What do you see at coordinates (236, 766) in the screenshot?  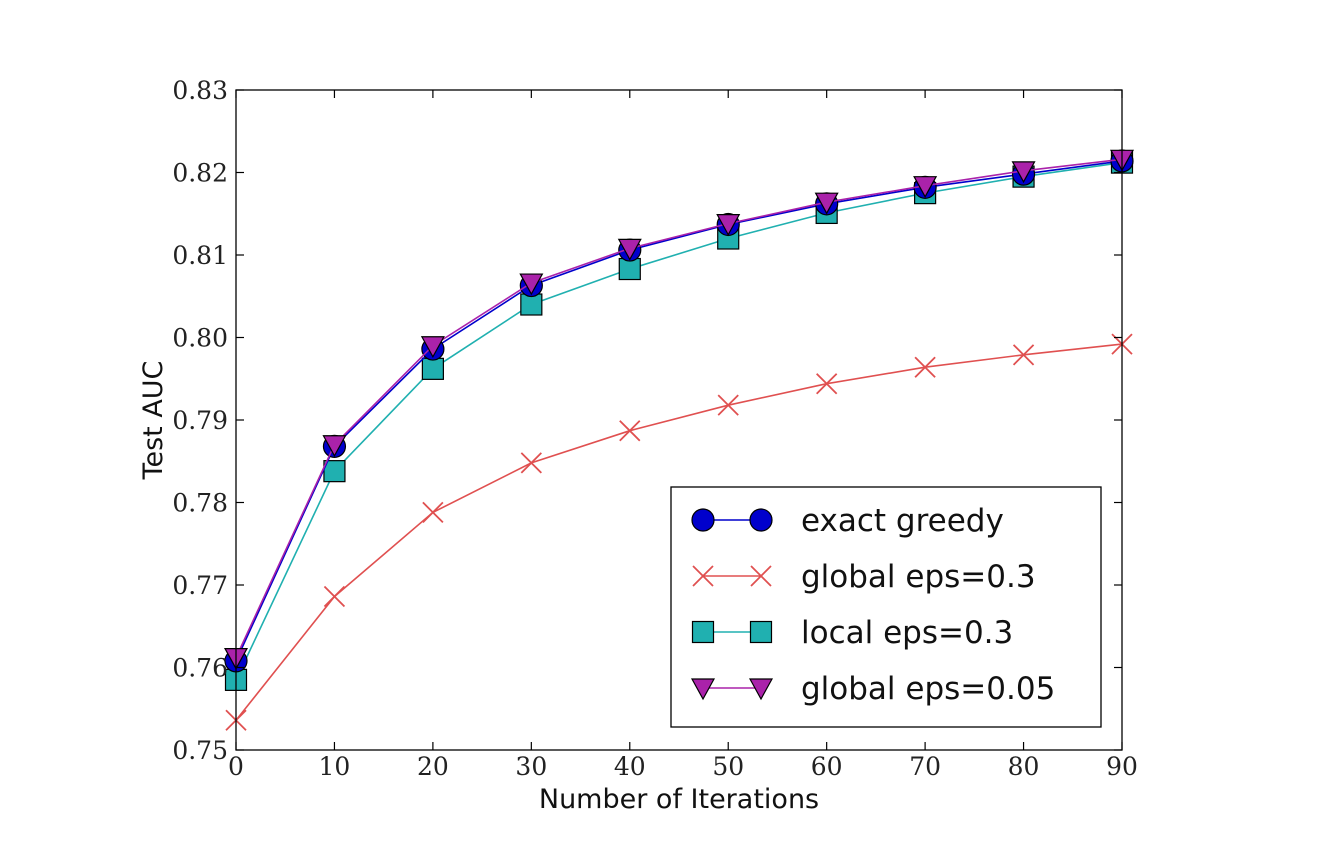 I see `x-tick-label: 0` at bounding box center [236, 766].